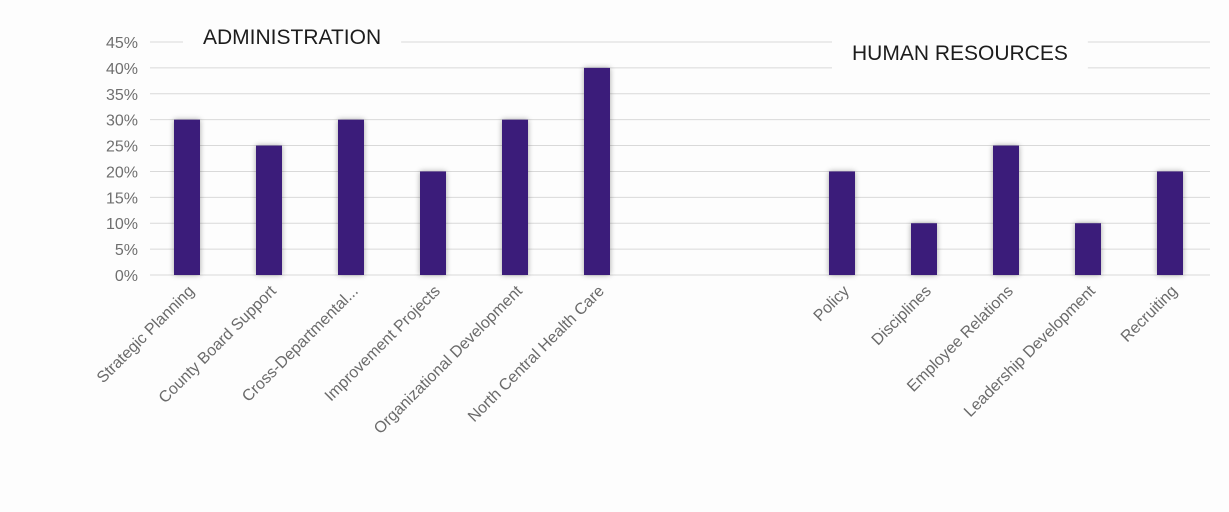 This screenshot has width=1229, height=512. Describe the element at coordinates (122, 160) in the screenshot. I see `y-axis: 0% 5% 10% 15% 20% 25% 30% 35% 40% 45%` at that location.